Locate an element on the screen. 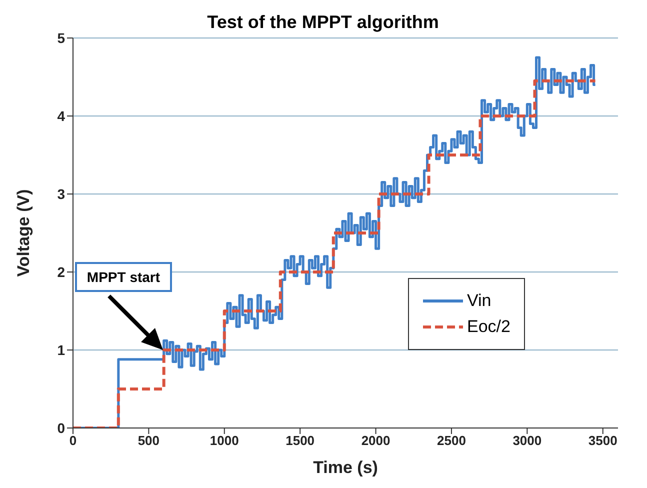 This screenshot has width=647, height=488. legend-label: Vin is located at coordinates (479, 301).